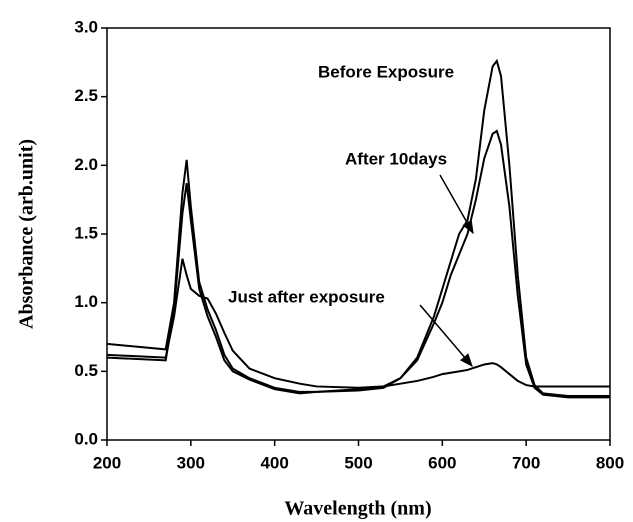 This screenshot has height=522, width=633. Describe the element at coordinates (442, 462) in the screenshot. I see `x-tick-label: 600` at that location.